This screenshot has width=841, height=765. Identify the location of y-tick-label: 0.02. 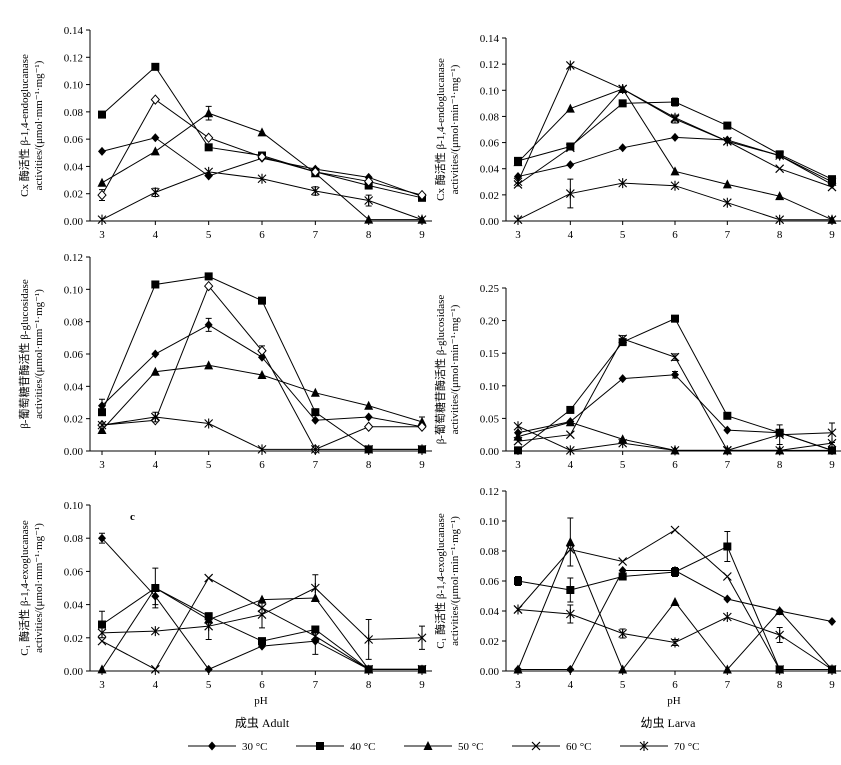
(73, 420).